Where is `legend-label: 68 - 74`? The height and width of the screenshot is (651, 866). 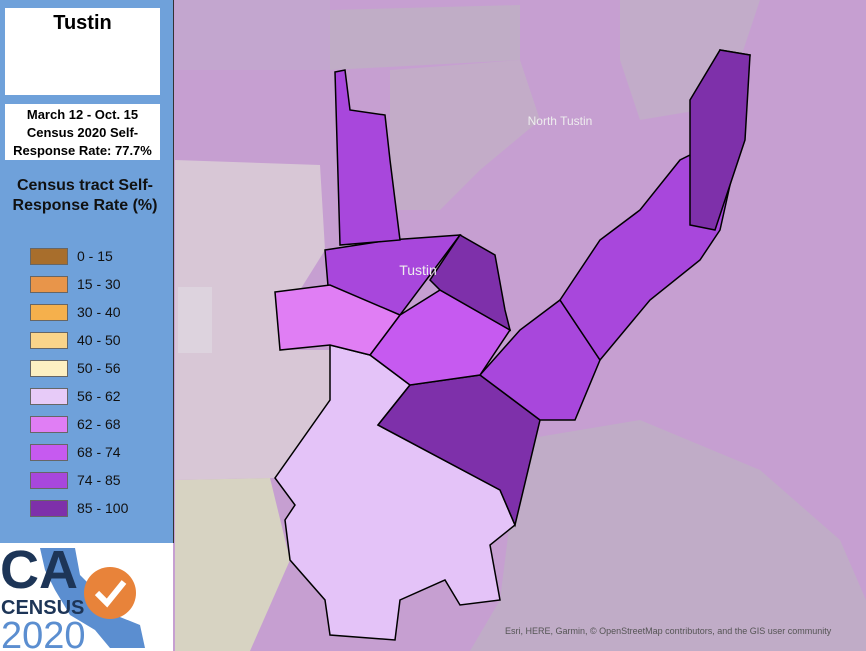 legend-label: 68 - 74 is located at coordinates (99, 452).